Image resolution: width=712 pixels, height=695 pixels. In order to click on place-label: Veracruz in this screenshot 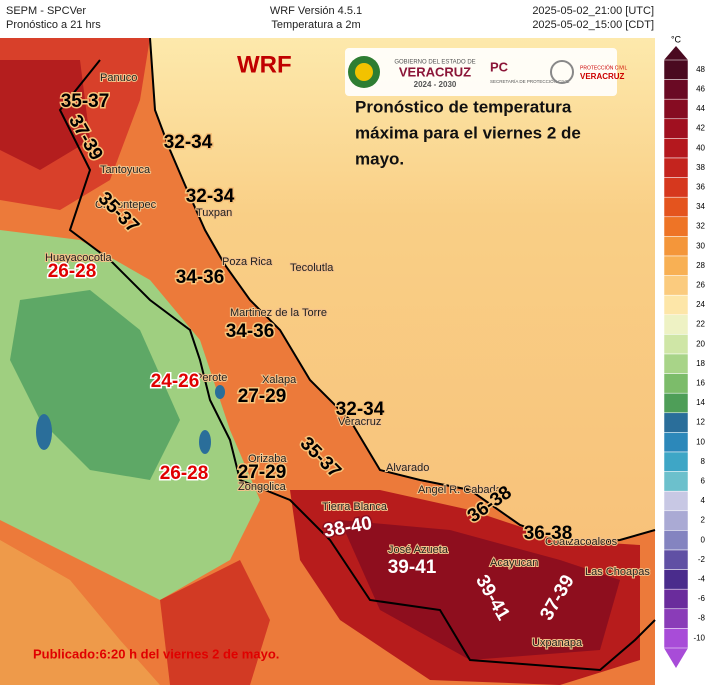, I will do `click(359, 422)`.